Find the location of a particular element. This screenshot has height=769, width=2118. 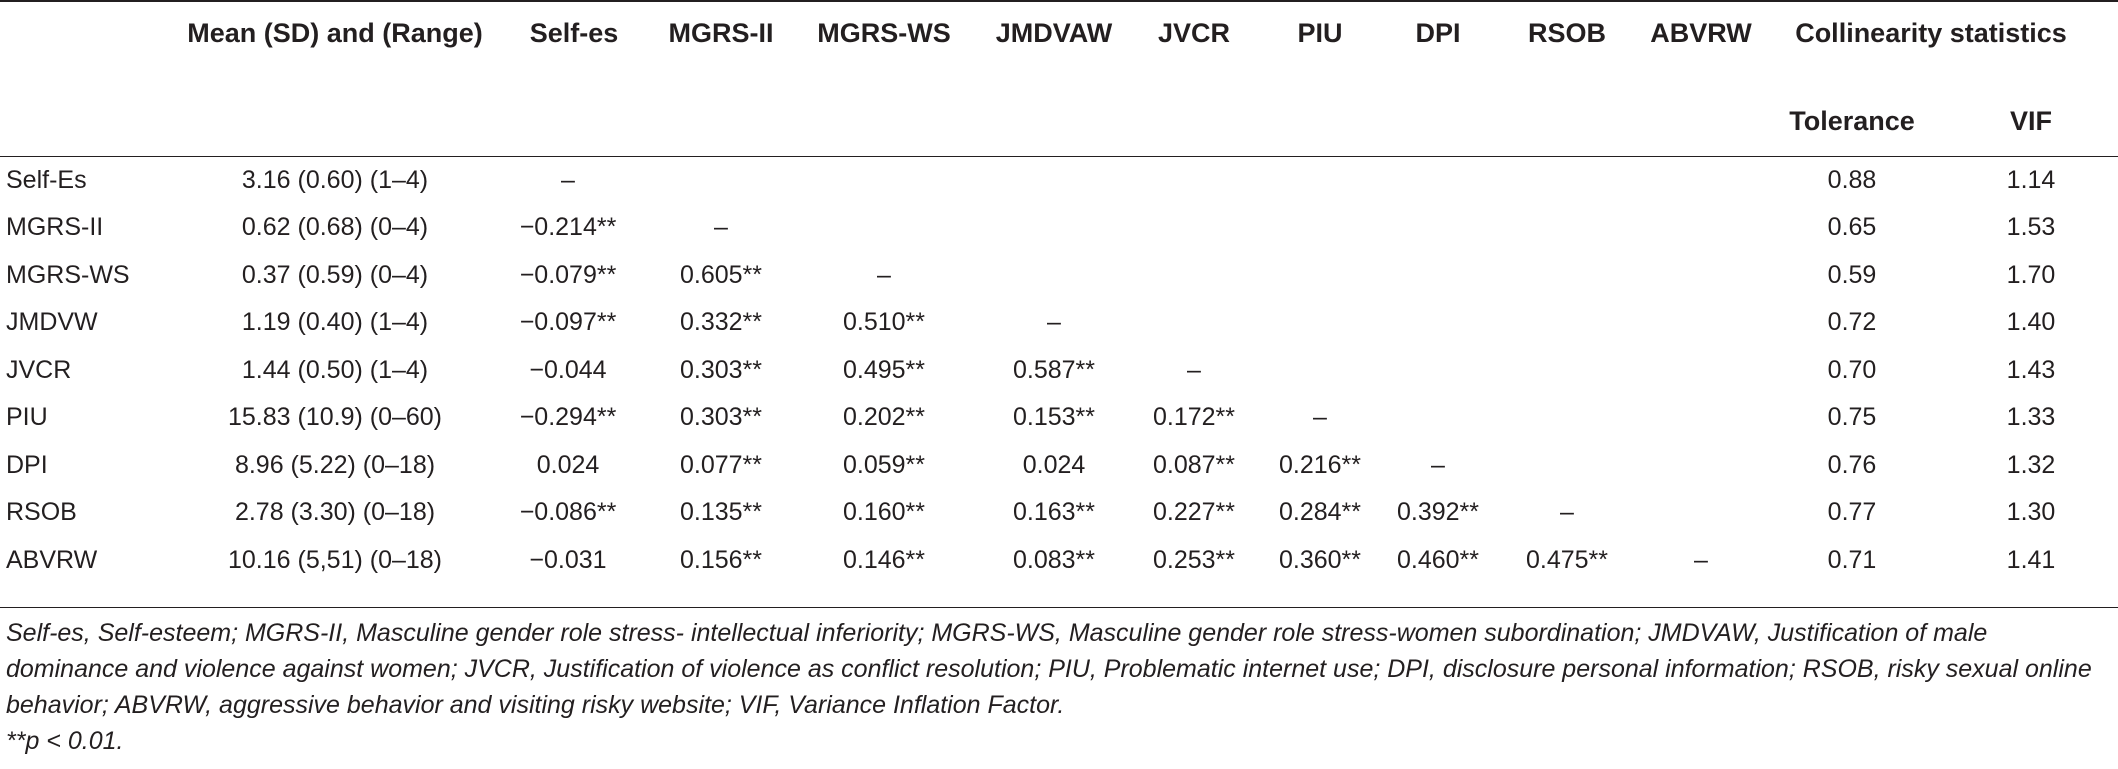

header-abvrw: ABVRW is located at coordinates (1701, 33).